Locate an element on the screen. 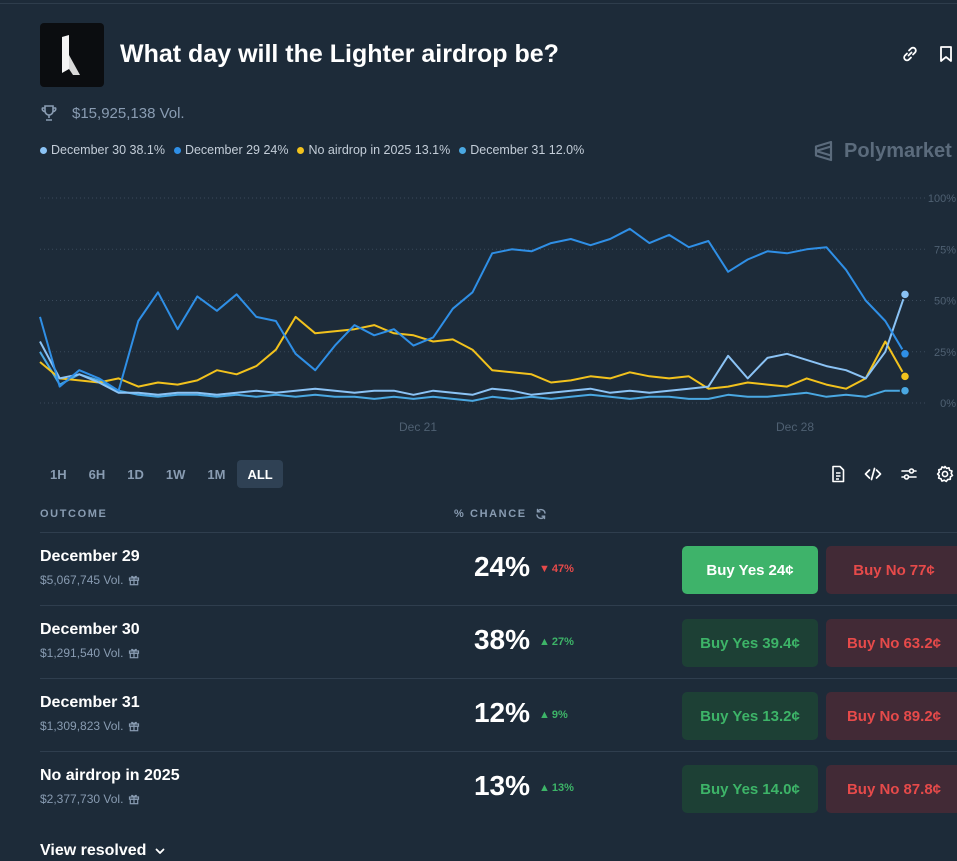  view-resolved-link: View resolved is located at coordinates (103, 851).